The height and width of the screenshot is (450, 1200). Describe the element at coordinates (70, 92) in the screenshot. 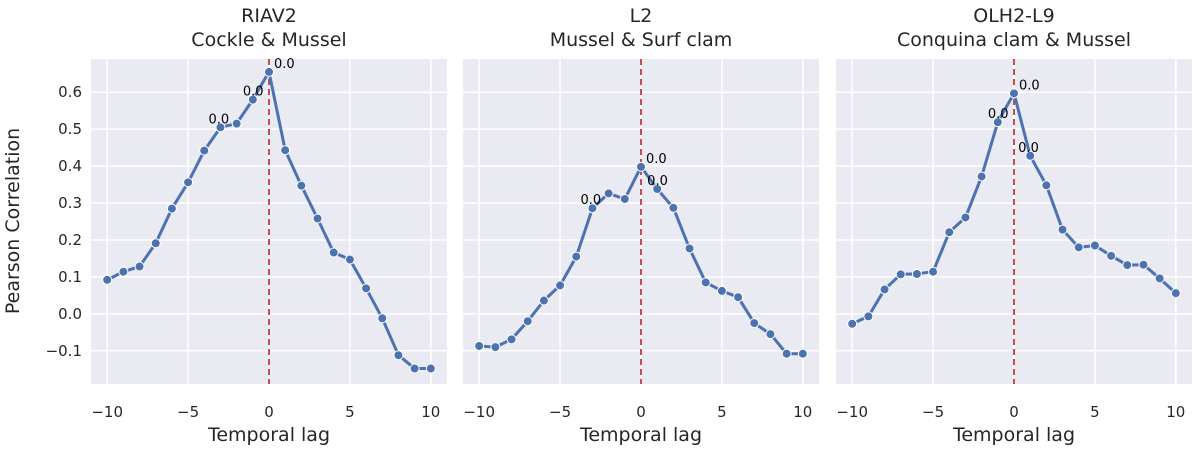

I see `y-tick-label: 0.6` at that location.